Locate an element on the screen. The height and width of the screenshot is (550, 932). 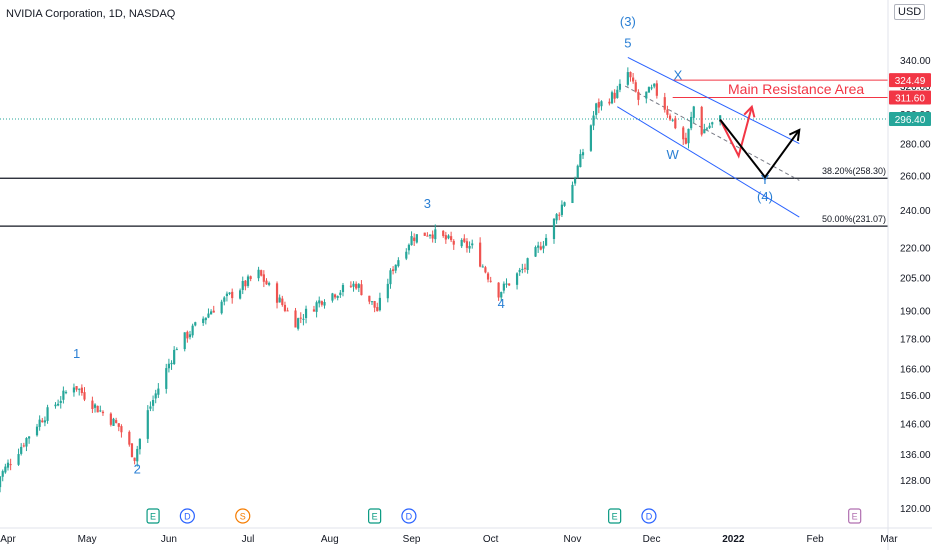
chart-title: NVIDIA Corporation, 1D, NASDAQ is located at coordinates (91, 14).